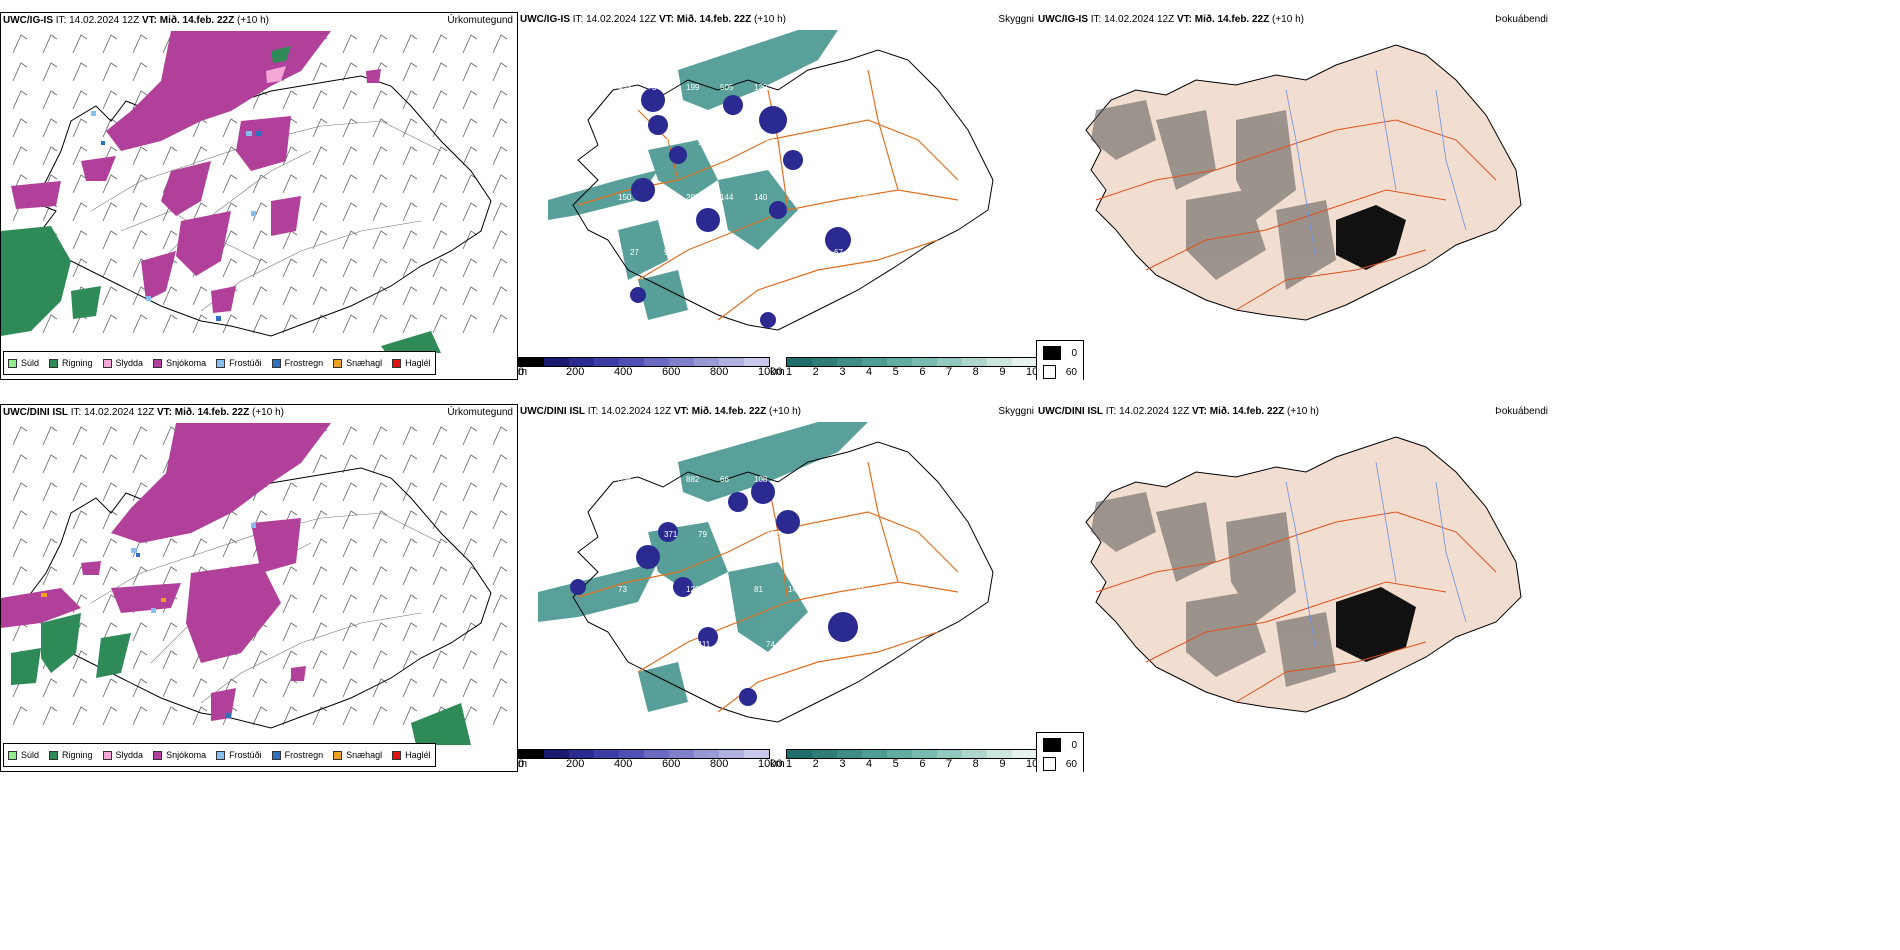 The width and height of the screenshot is (1900, 950). Describe the element at coordinates (1213, 589) in the screenshot. I see `fog-shading` at that location.